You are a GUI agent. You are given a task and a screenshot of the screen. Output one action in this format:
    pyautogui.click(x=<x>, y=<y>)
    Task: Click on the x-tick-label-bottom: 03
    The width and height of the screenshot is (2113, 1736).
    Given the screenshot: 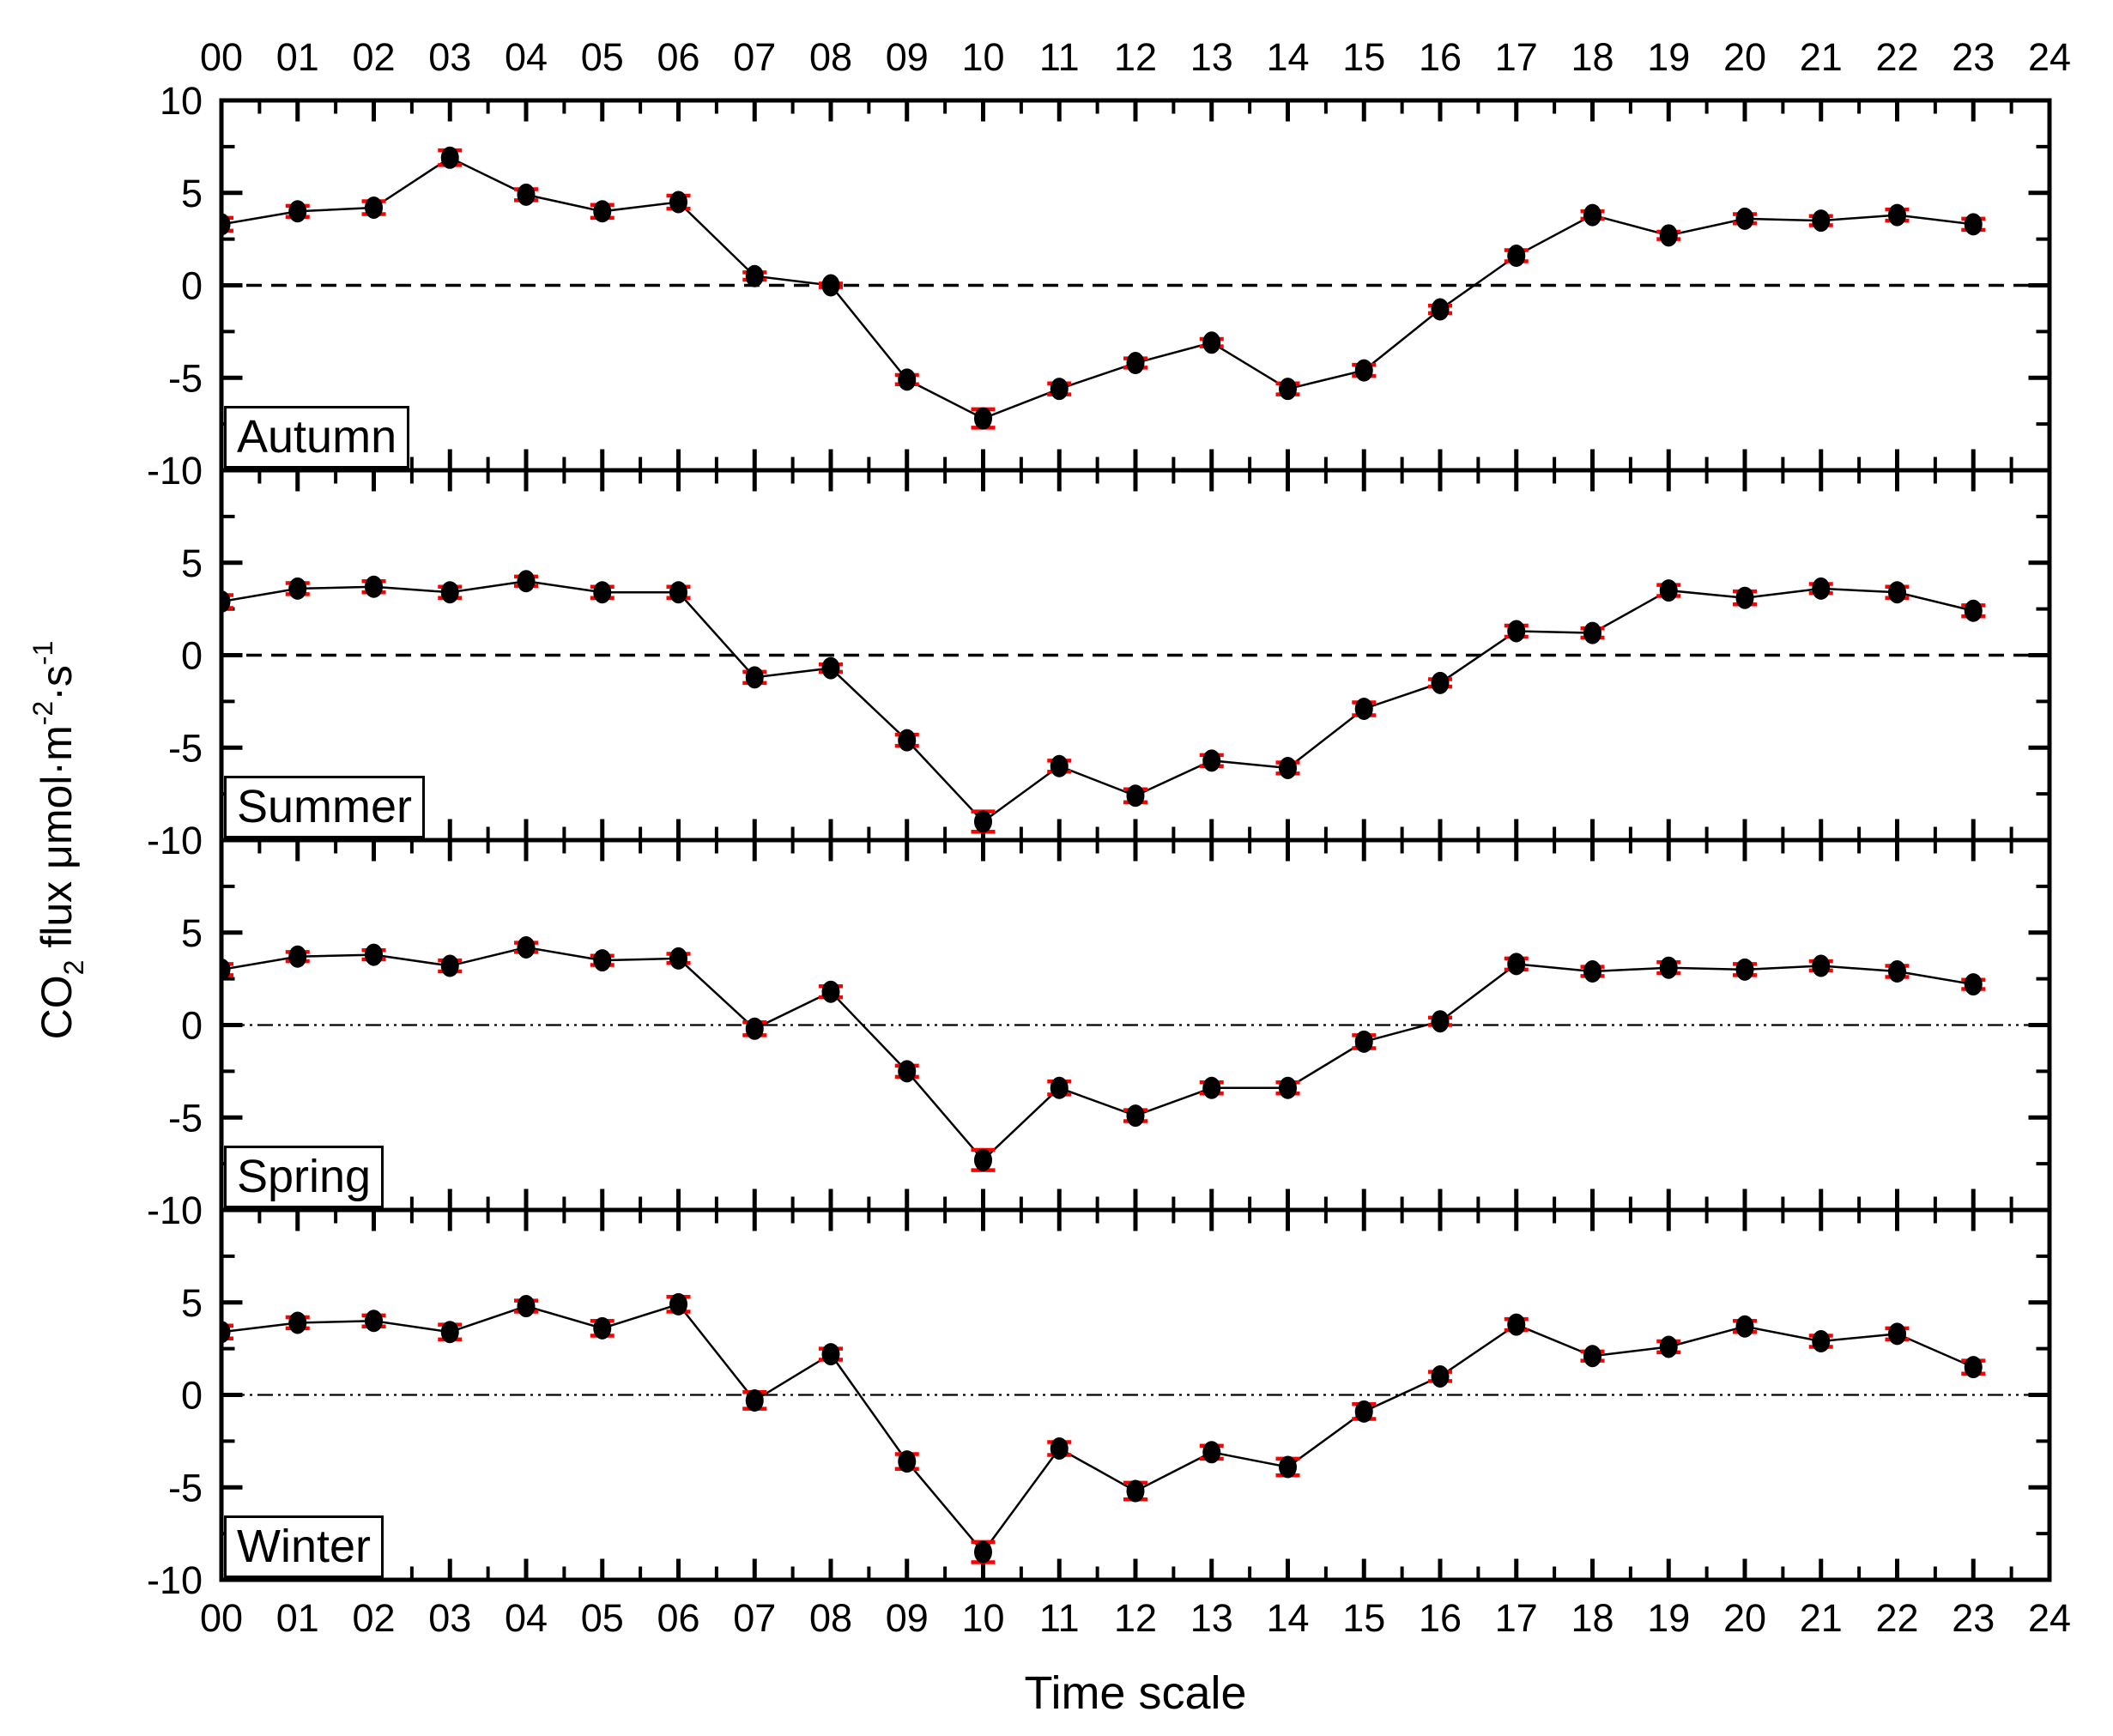 What is the action you would take?
    pyautogui.click(x=449, y=1618)
    